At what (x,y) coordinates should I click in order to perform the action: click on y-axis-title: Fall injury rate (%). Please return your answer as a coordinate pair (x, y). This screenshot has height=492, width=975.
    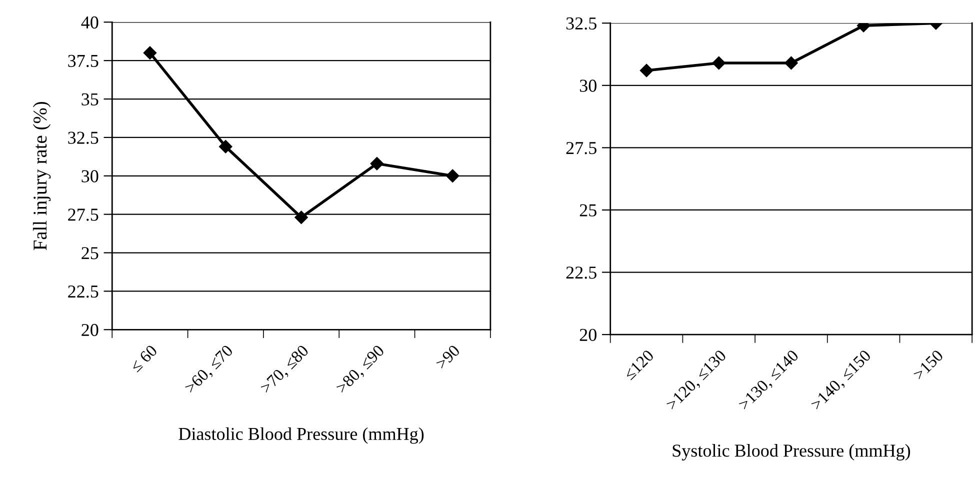
    Looking at the image, I should click on (41, 176).